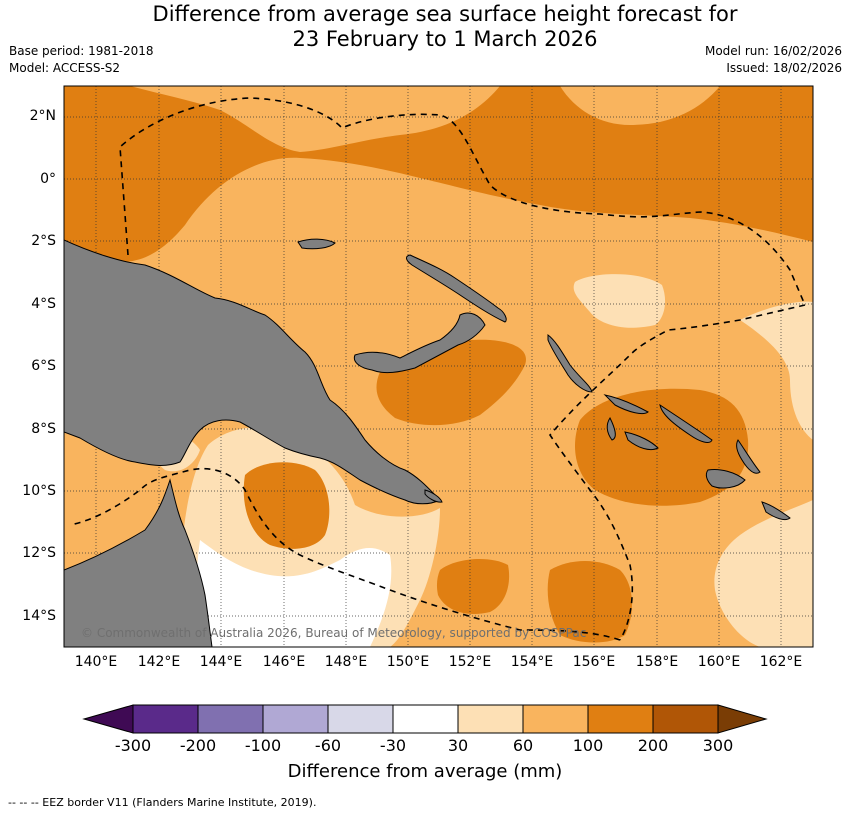 This screenshot has width=850, height=816. Describe the element at coordinates (725, 479) in the screenshot. I see `makira-island` at that location.